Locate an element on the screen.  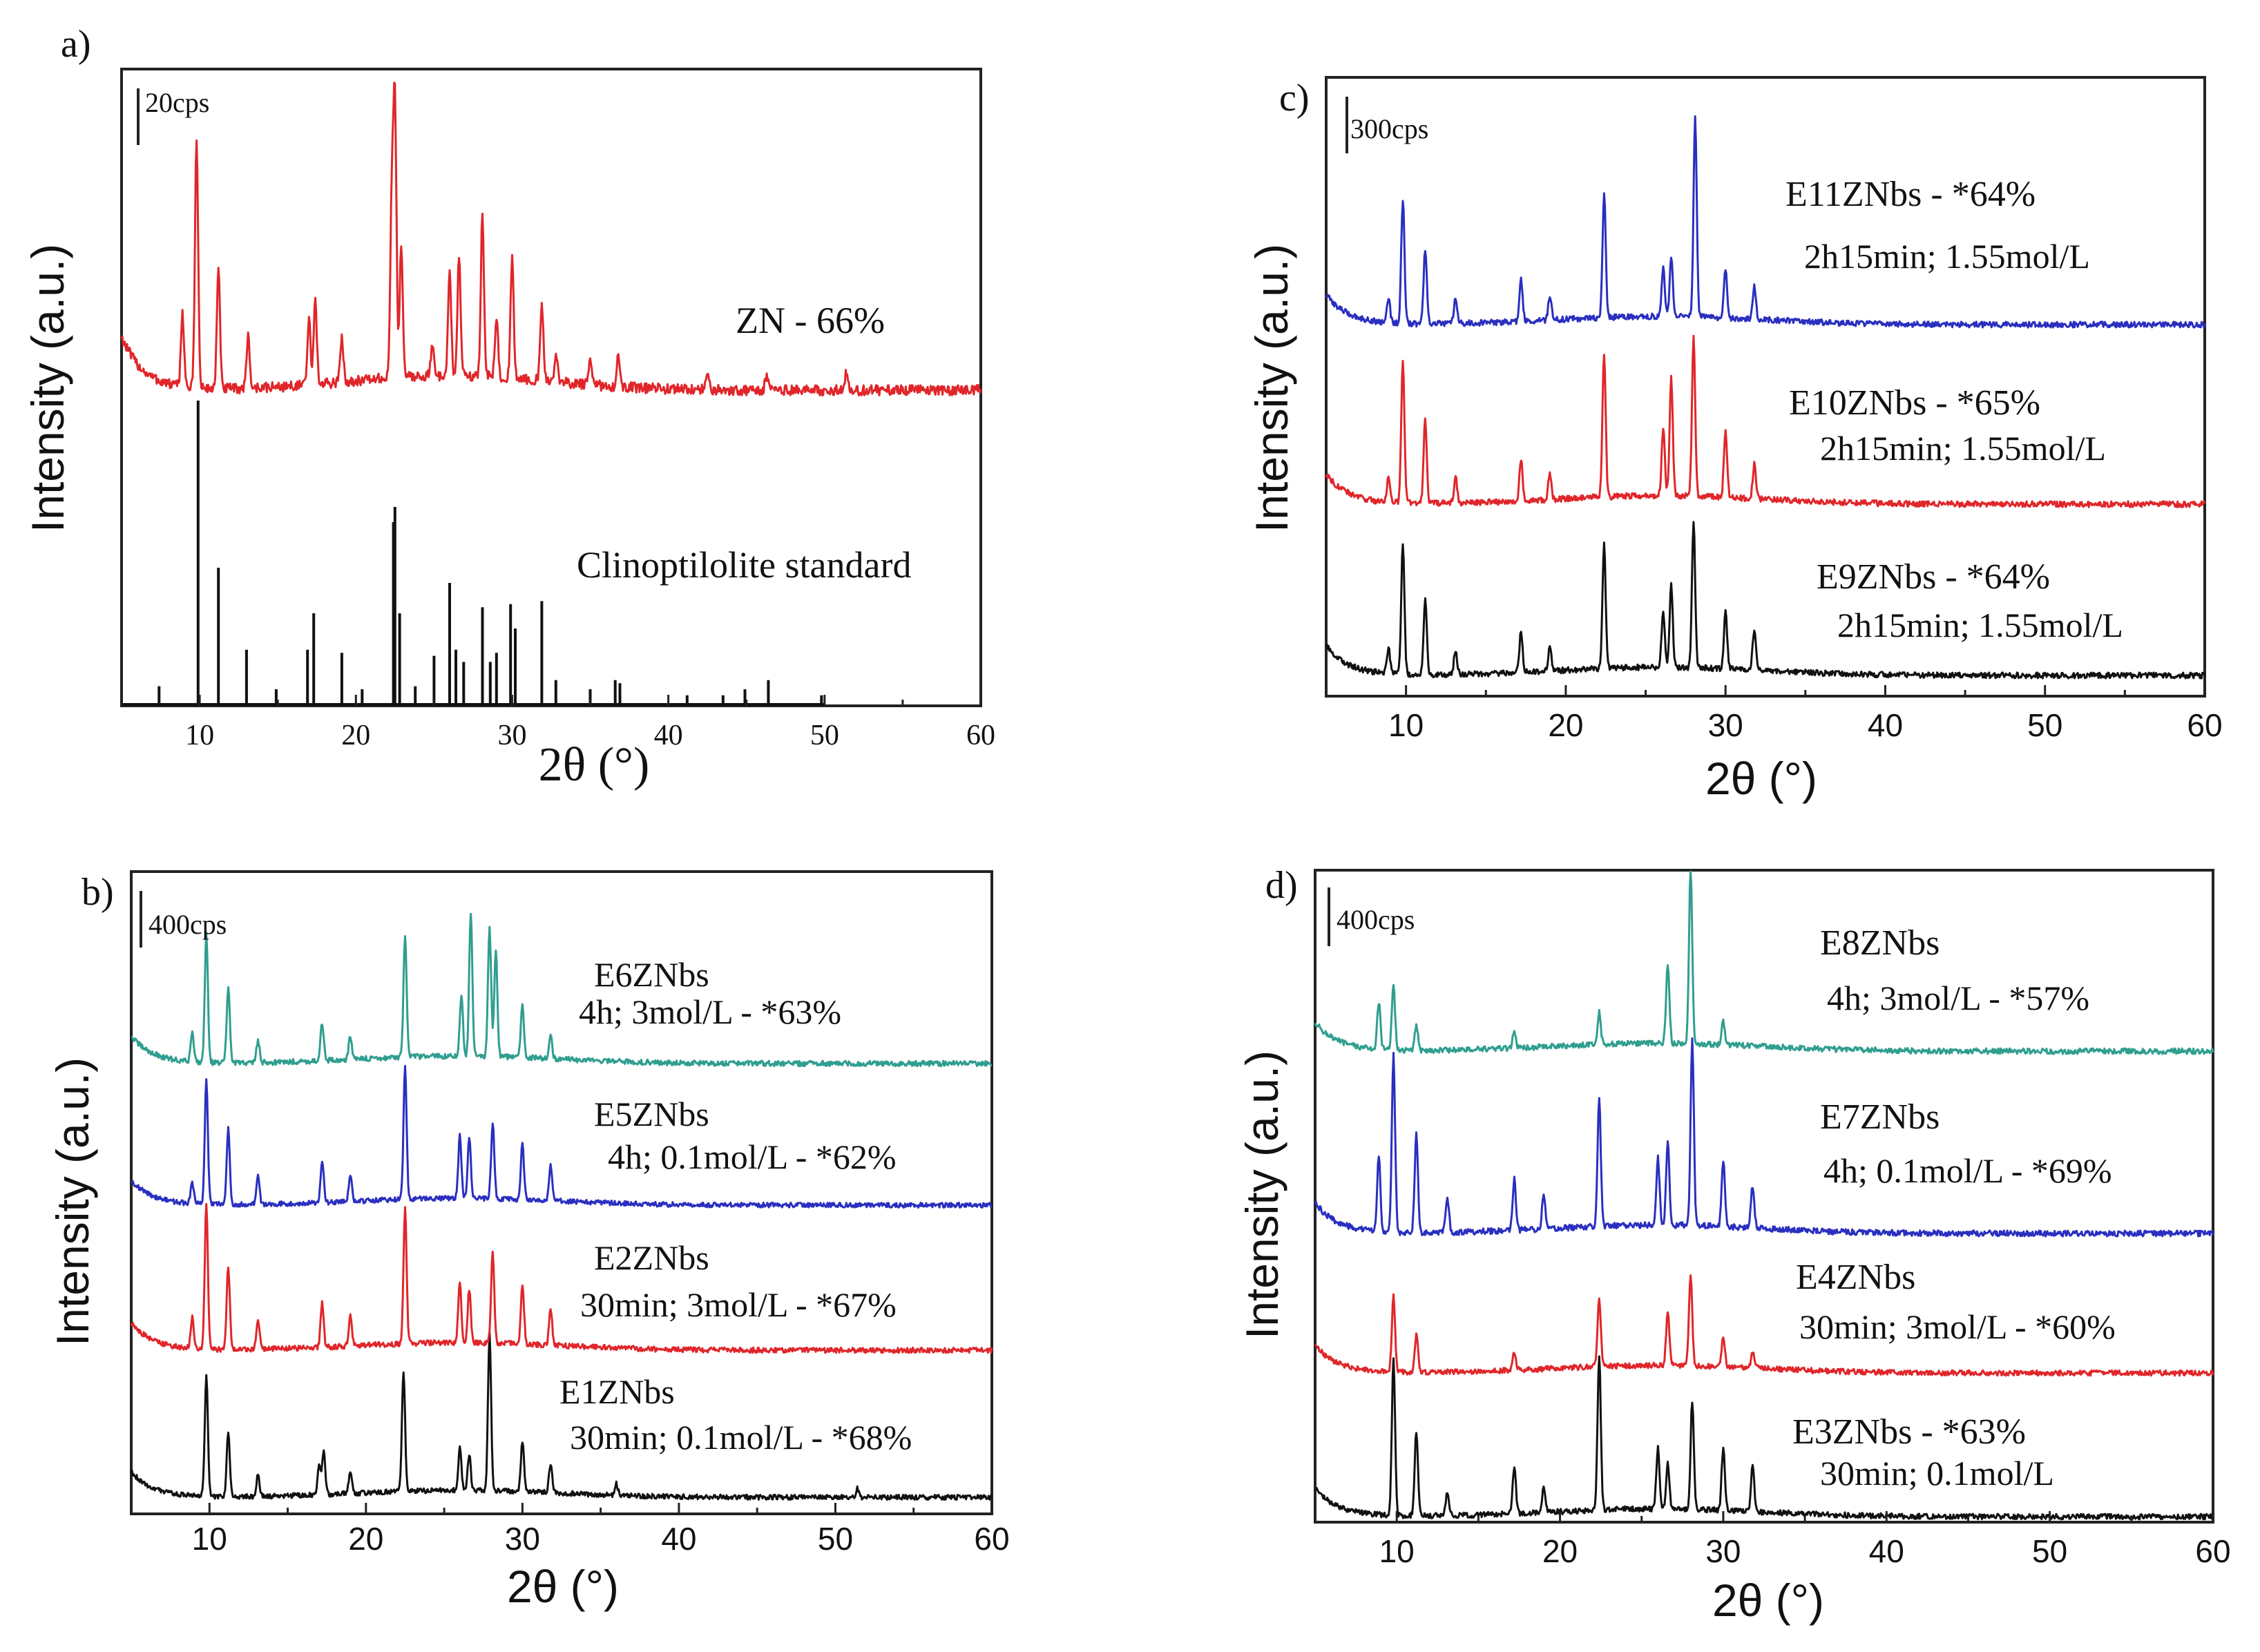
series-line-zn is located at coordinates (551, 238).